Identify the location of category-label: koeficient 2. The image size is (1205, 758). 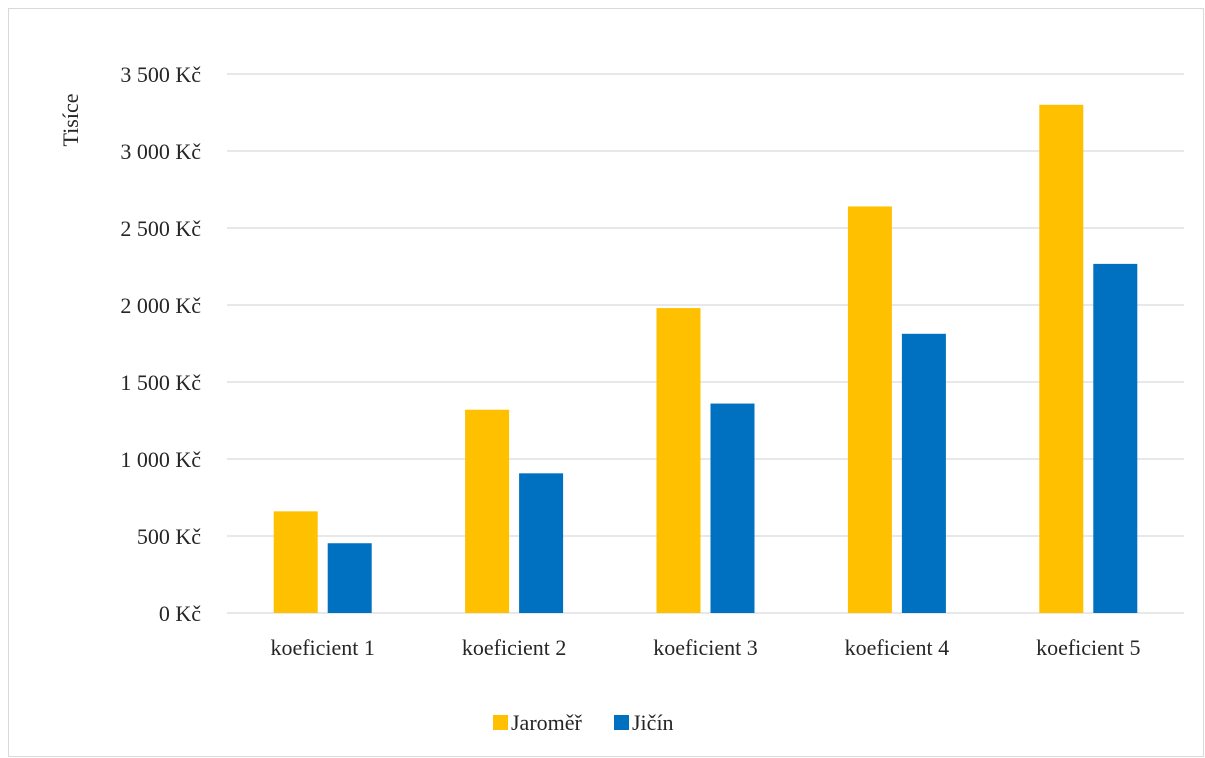
(514, 647).